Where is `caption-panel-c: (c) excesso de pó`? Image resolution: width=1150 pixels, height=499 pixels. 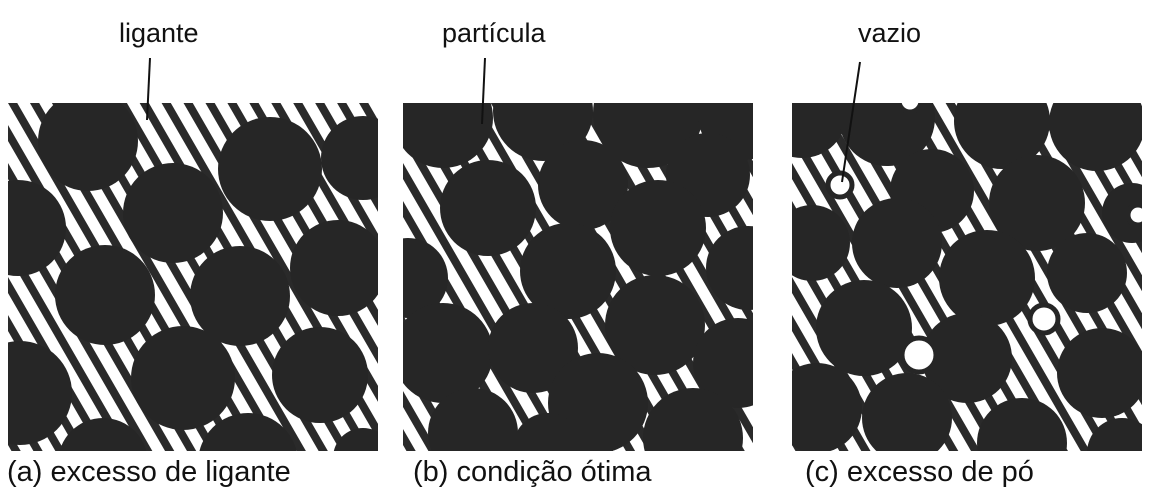
caption-panel-c: (c) excesso de pó is located at coordinates (919, 472).